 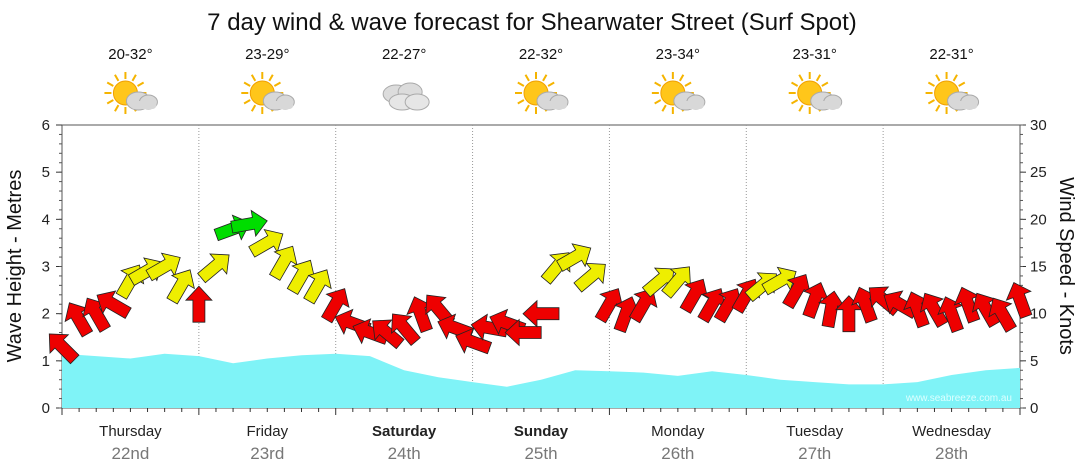 What do you see at coordinates (1034, 361) in the screenshot?
I see `right-tick-label: 5` at bounding box center [1034, 361].